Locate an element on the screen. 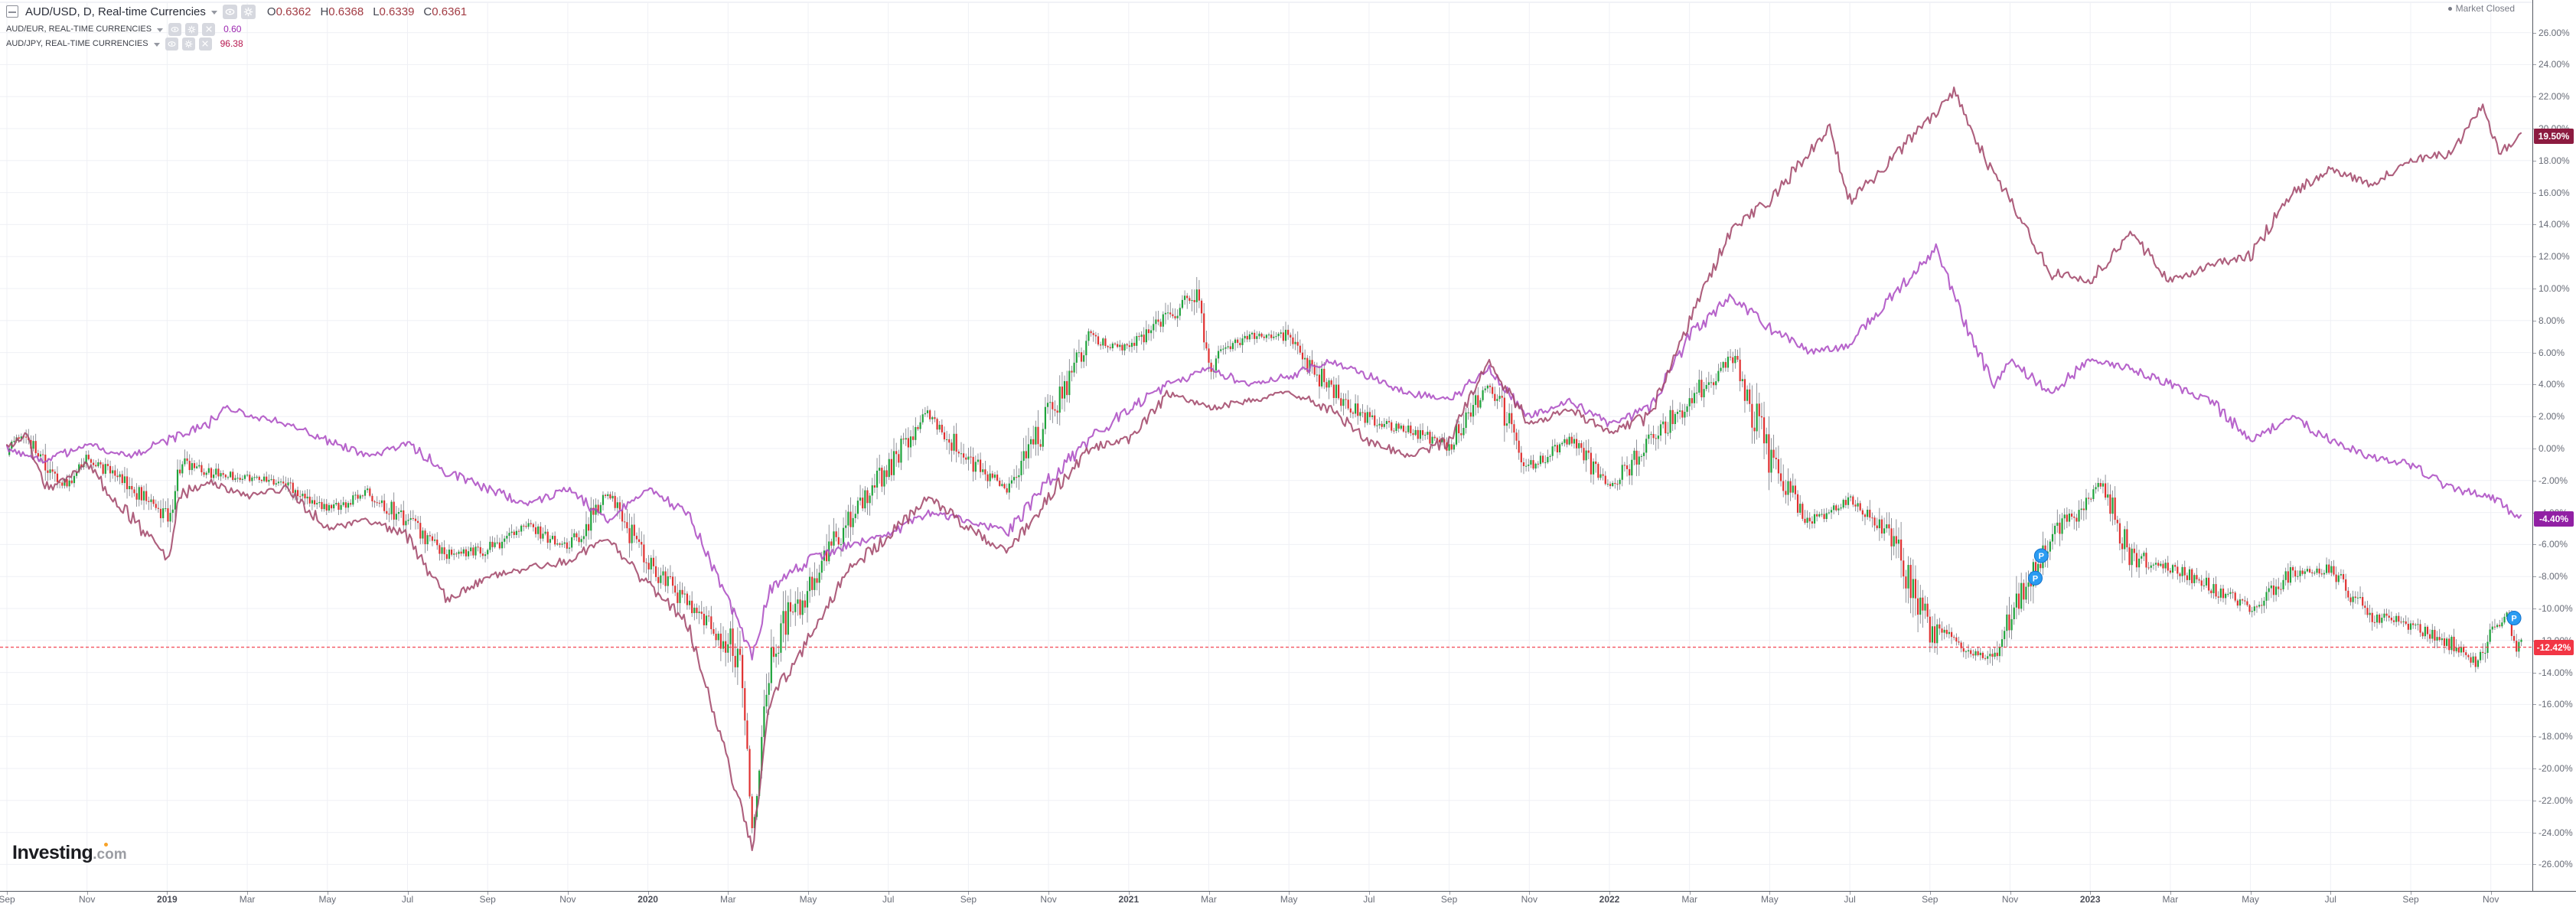 The width and height of the screenshot is (2576, 907). price-axis-label: 18.00% is located at coordinates (2554, 160).